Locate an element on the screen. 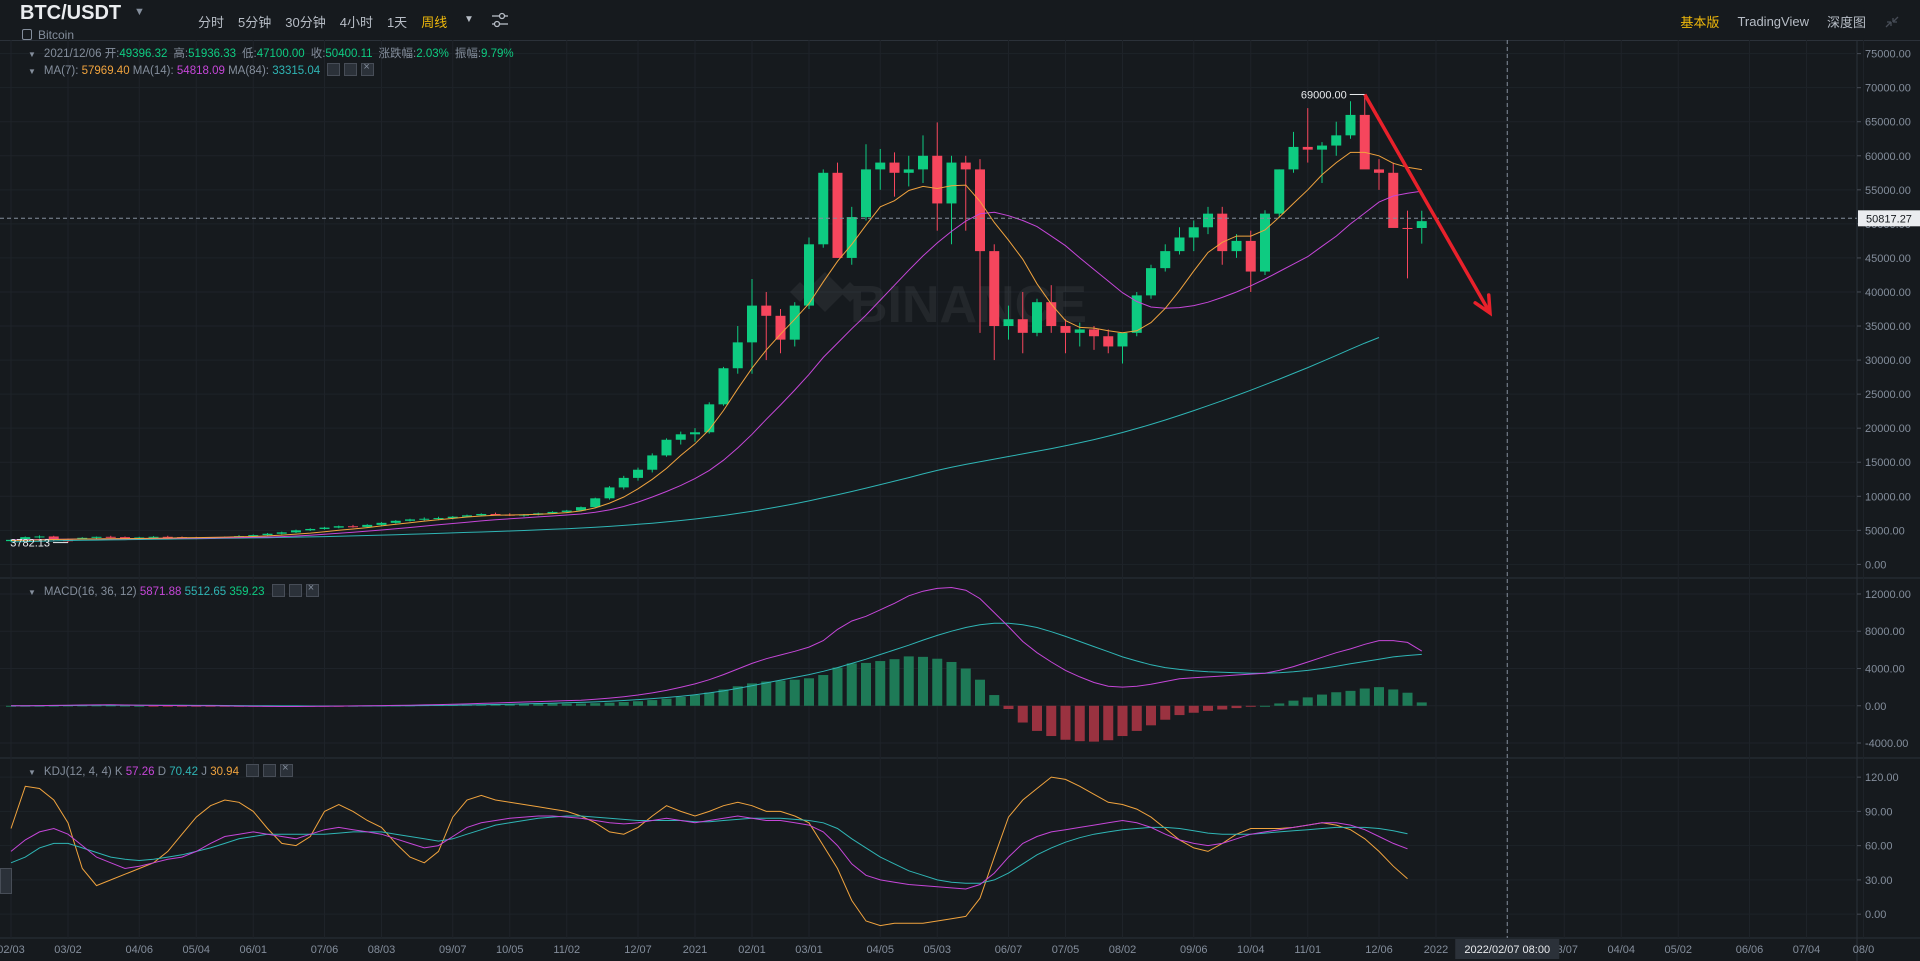 The width and height of the screenshot is (1920, 961). interval-tab-4h: 4小时 is located at coordinates (356, 22).